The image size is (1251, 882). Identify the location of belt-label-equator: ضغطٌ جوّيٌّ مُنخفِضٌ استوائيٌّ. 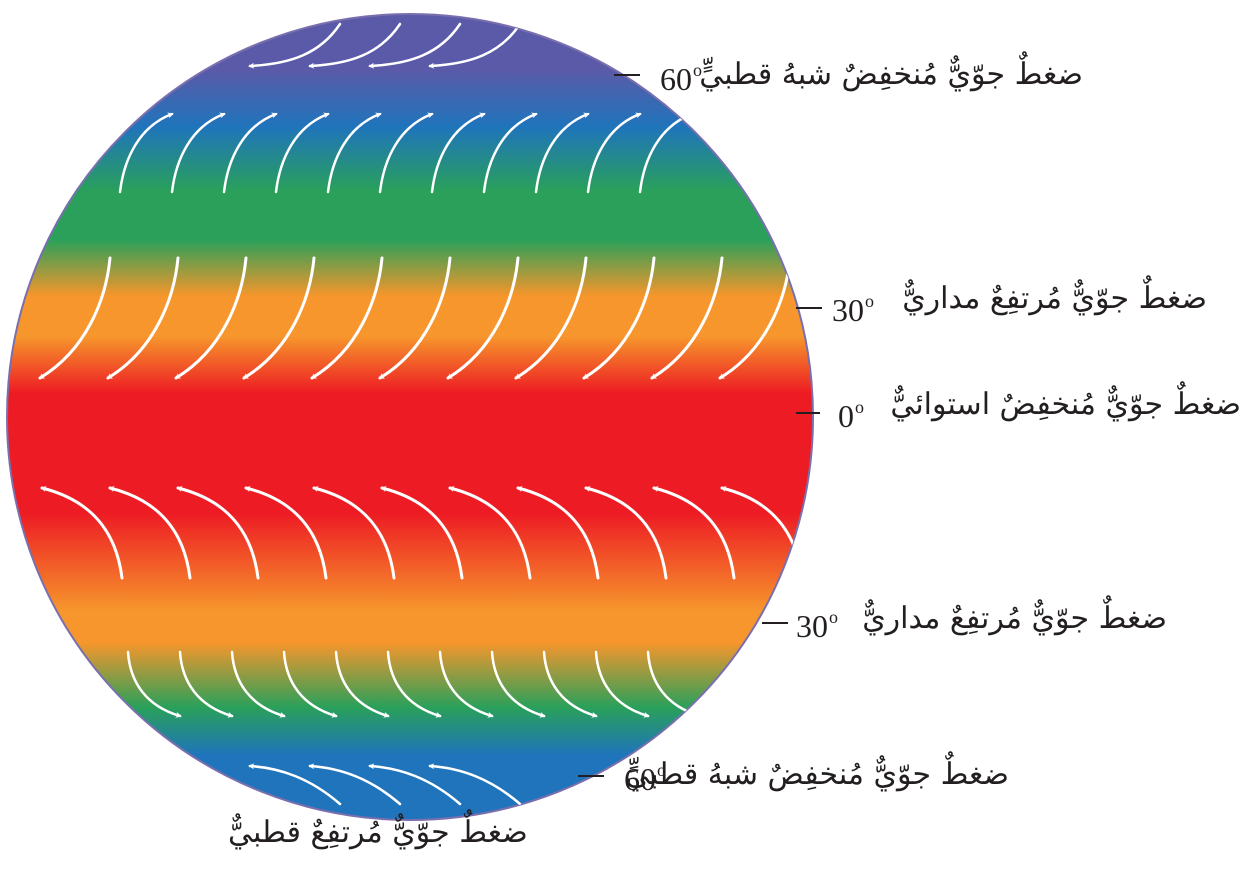
(1065, 404).